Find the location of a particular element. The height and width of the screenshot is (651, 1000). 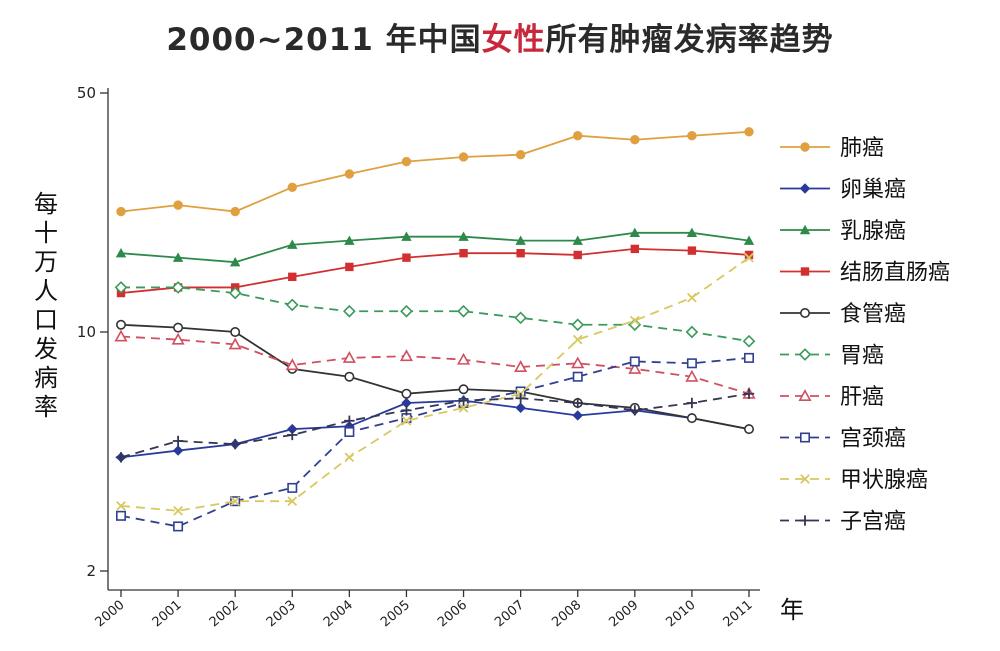

title-highlight: 女性 is located at coordinates (513, 40).